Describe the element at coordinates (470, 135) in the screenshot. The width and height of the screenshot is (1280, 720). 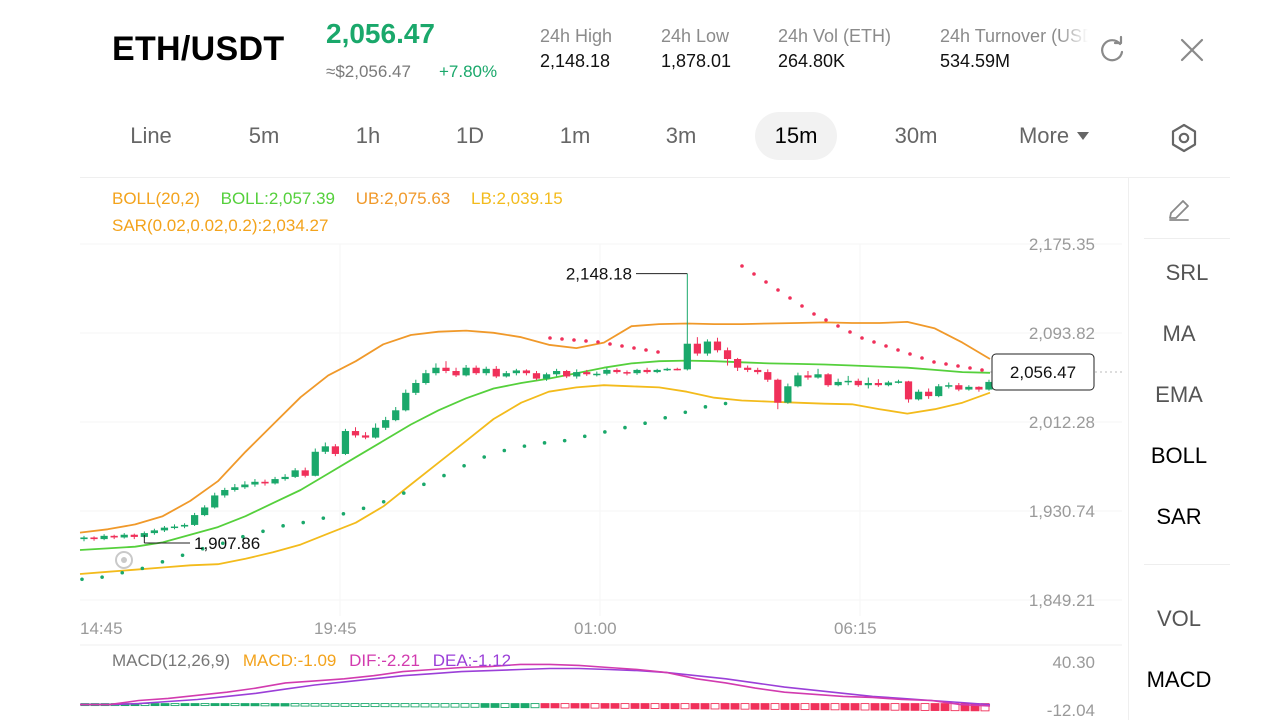
I see `tab-1d: 1D` at that location.